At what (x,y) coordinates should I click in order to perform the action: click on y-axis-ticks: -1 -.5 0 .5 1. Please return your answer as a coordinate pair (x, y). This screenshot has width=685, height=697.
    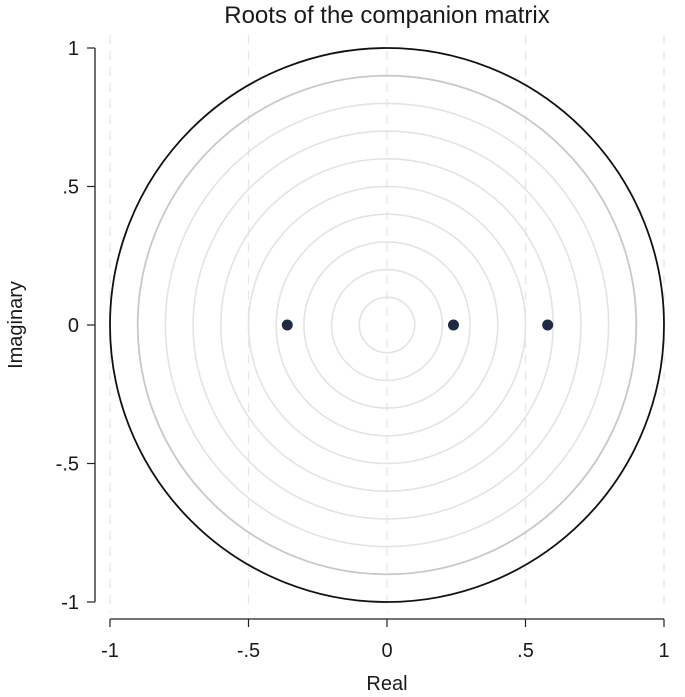
    Looking at the image, I should click on (75, 326).